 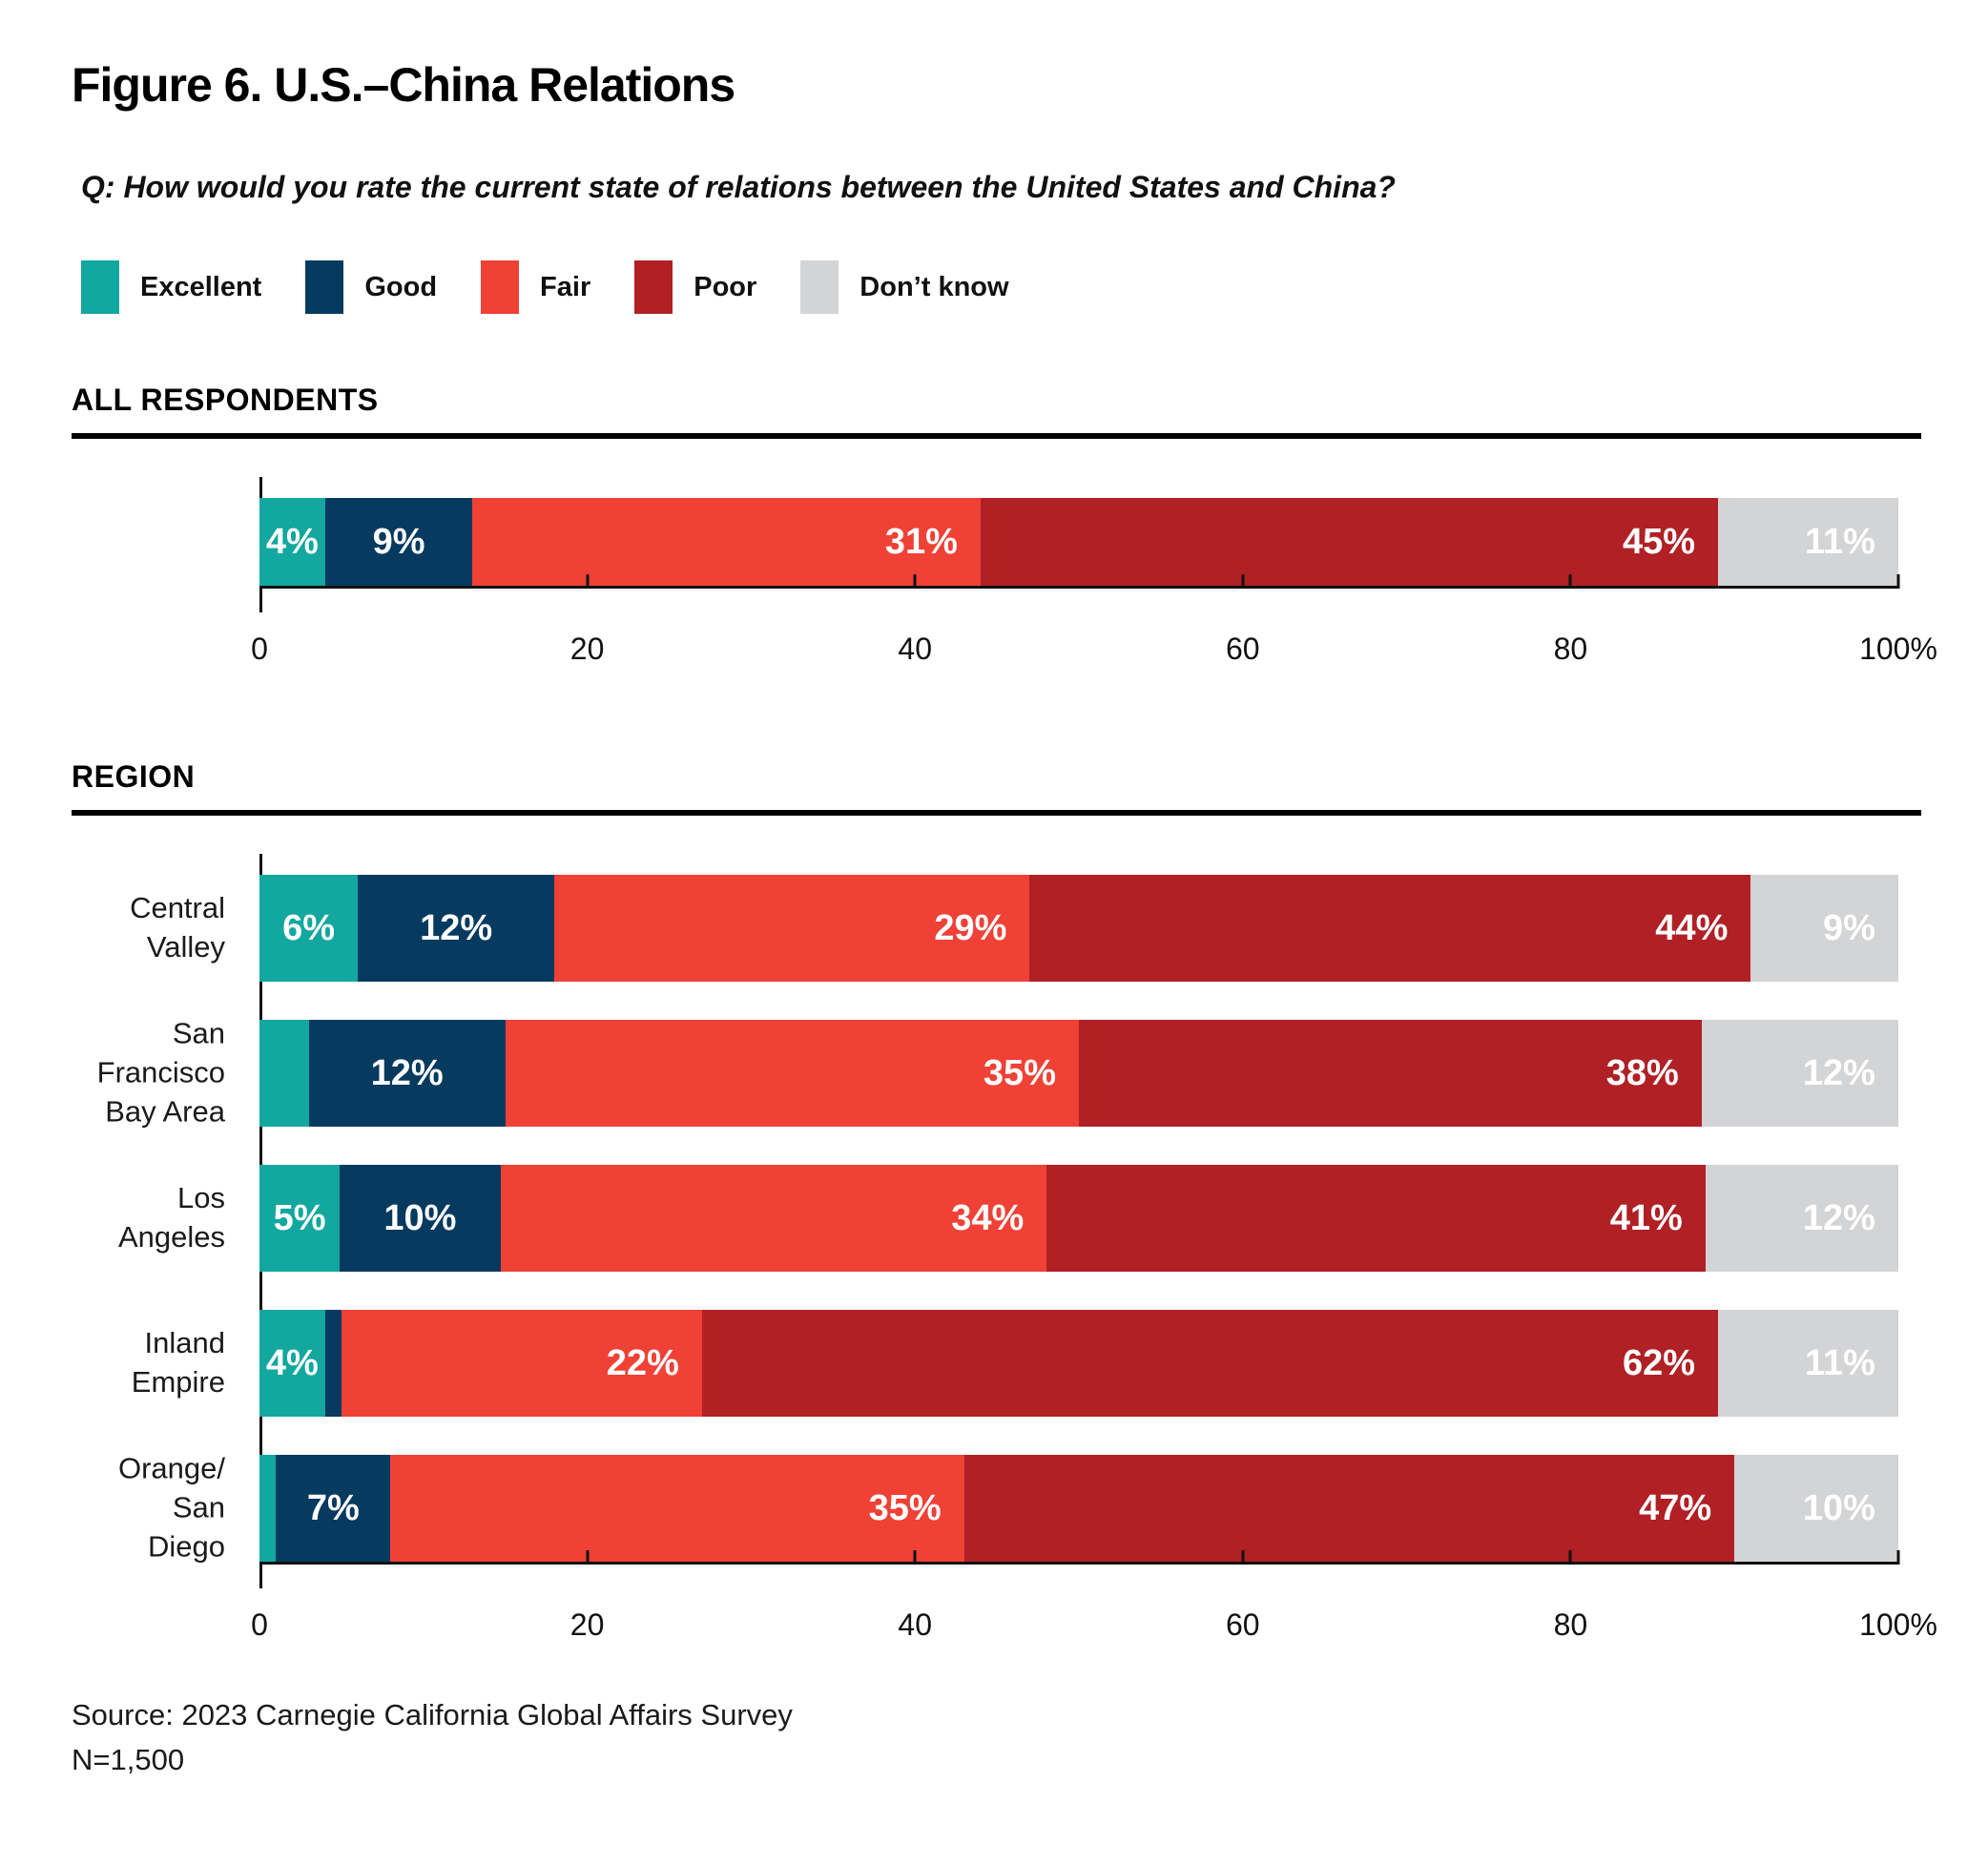 I want to click on row-label: Central Valley, so click(x=178, y=928).